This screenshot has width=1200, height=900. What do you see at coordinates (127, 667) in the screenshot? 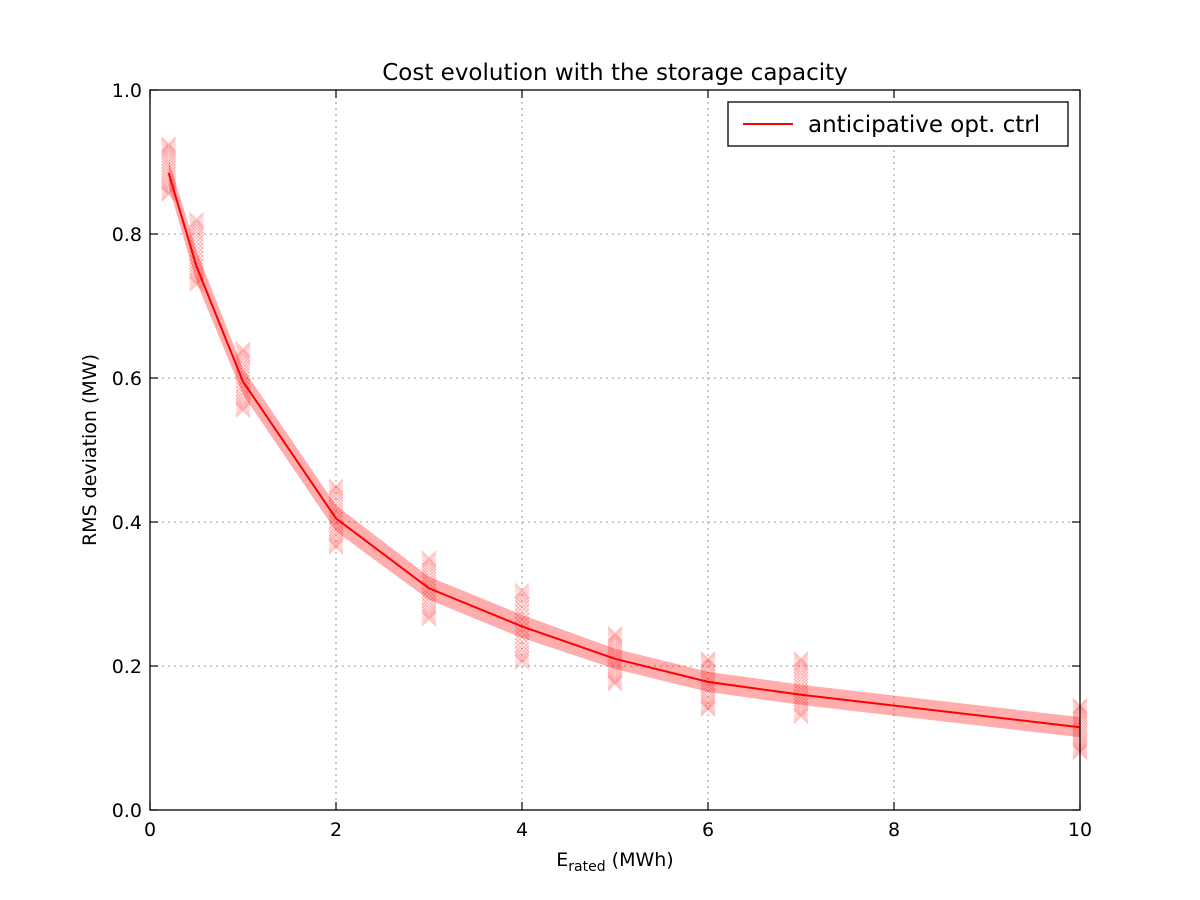
I see `y-tick-label: 0.2` at bounding box center [127, 667].